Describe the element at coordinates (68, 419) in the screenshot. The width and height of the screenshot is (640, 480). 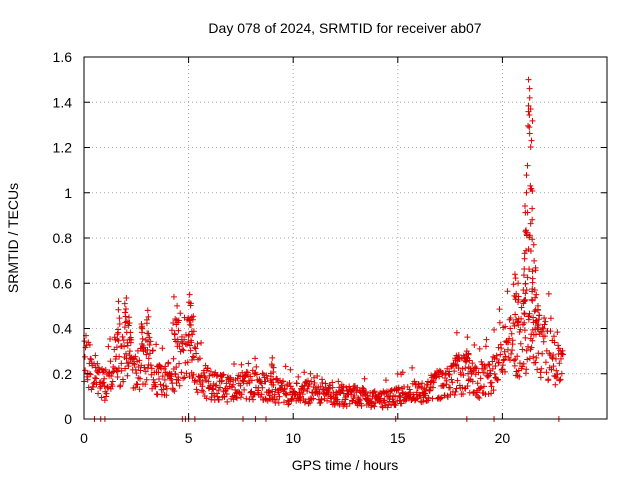
I see `y-tick-label: 0` at that location.